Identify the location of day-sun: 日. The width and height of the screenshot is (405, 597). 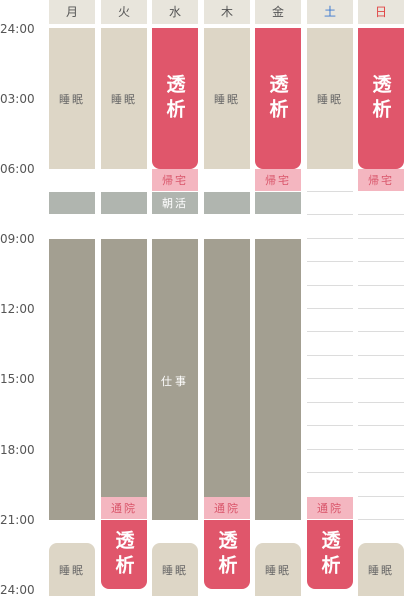
(381, 12).